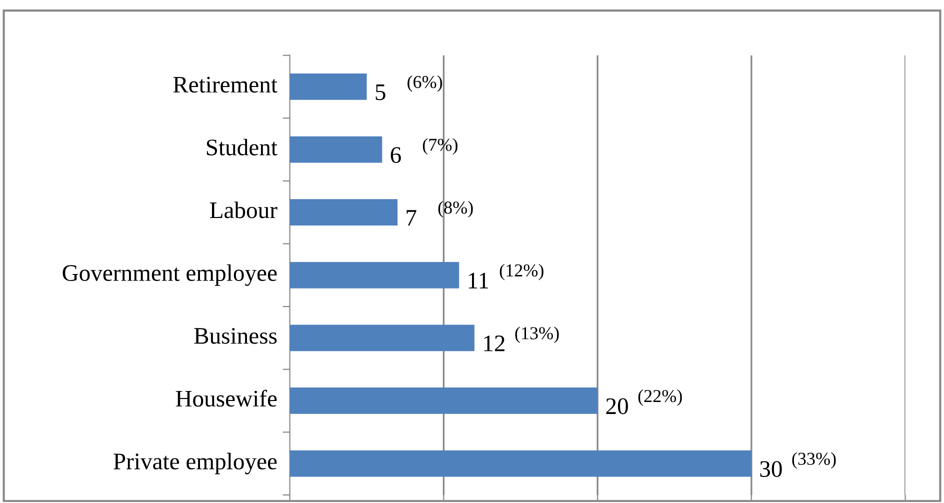 The image size is (944, 503). Describe the element at coordinates (617, 406) in the screenshot. I see `data-label: 20` at that location.